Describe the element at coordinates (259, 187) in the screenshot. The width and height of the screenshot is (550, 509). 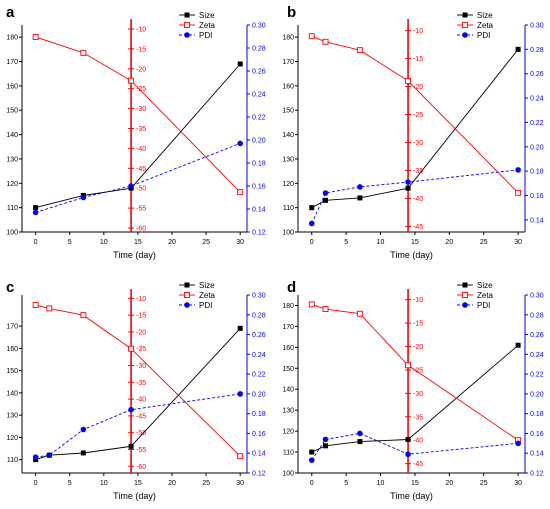
I see `right-tick-label: 0.16` at that location.